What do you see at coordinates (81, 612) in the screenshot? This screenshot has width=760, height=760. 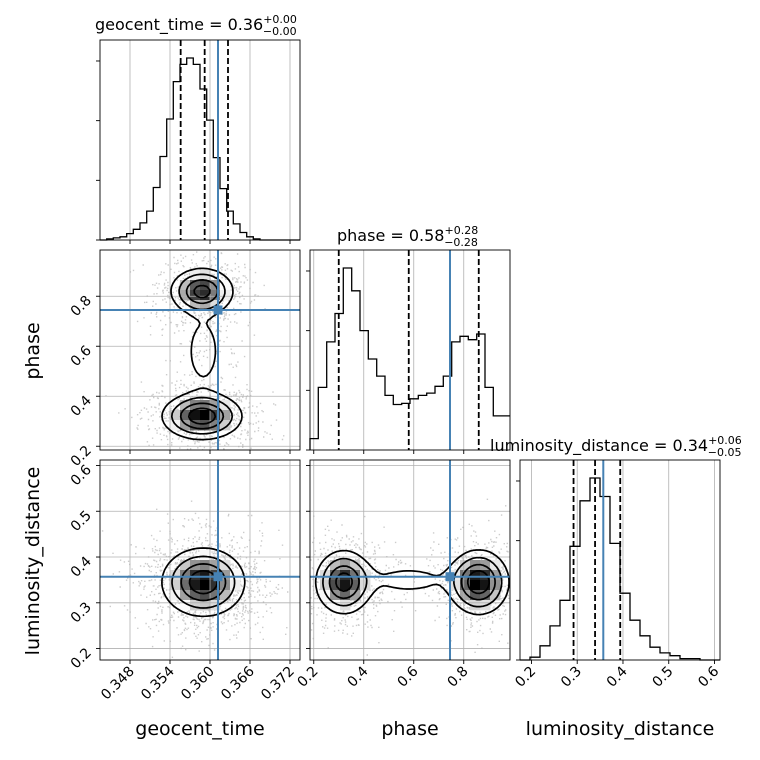 I see `y-tick-label-luminosity-distance: 0.3` at bounding box center [81, 612].